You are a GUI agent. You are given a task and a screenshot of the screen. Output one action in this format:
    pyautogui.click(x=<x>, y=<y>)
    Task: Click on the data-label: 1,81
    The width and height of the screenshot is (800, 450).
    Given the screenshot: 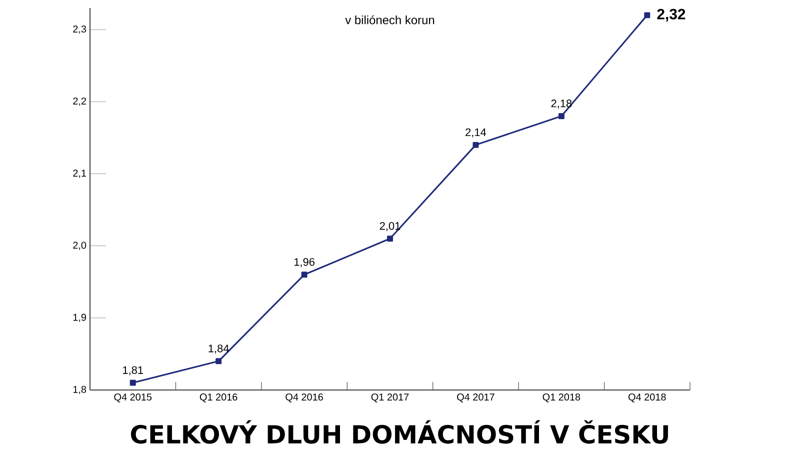 What is the action you would take?
    pyautogui.click(x=133, y=371)
    